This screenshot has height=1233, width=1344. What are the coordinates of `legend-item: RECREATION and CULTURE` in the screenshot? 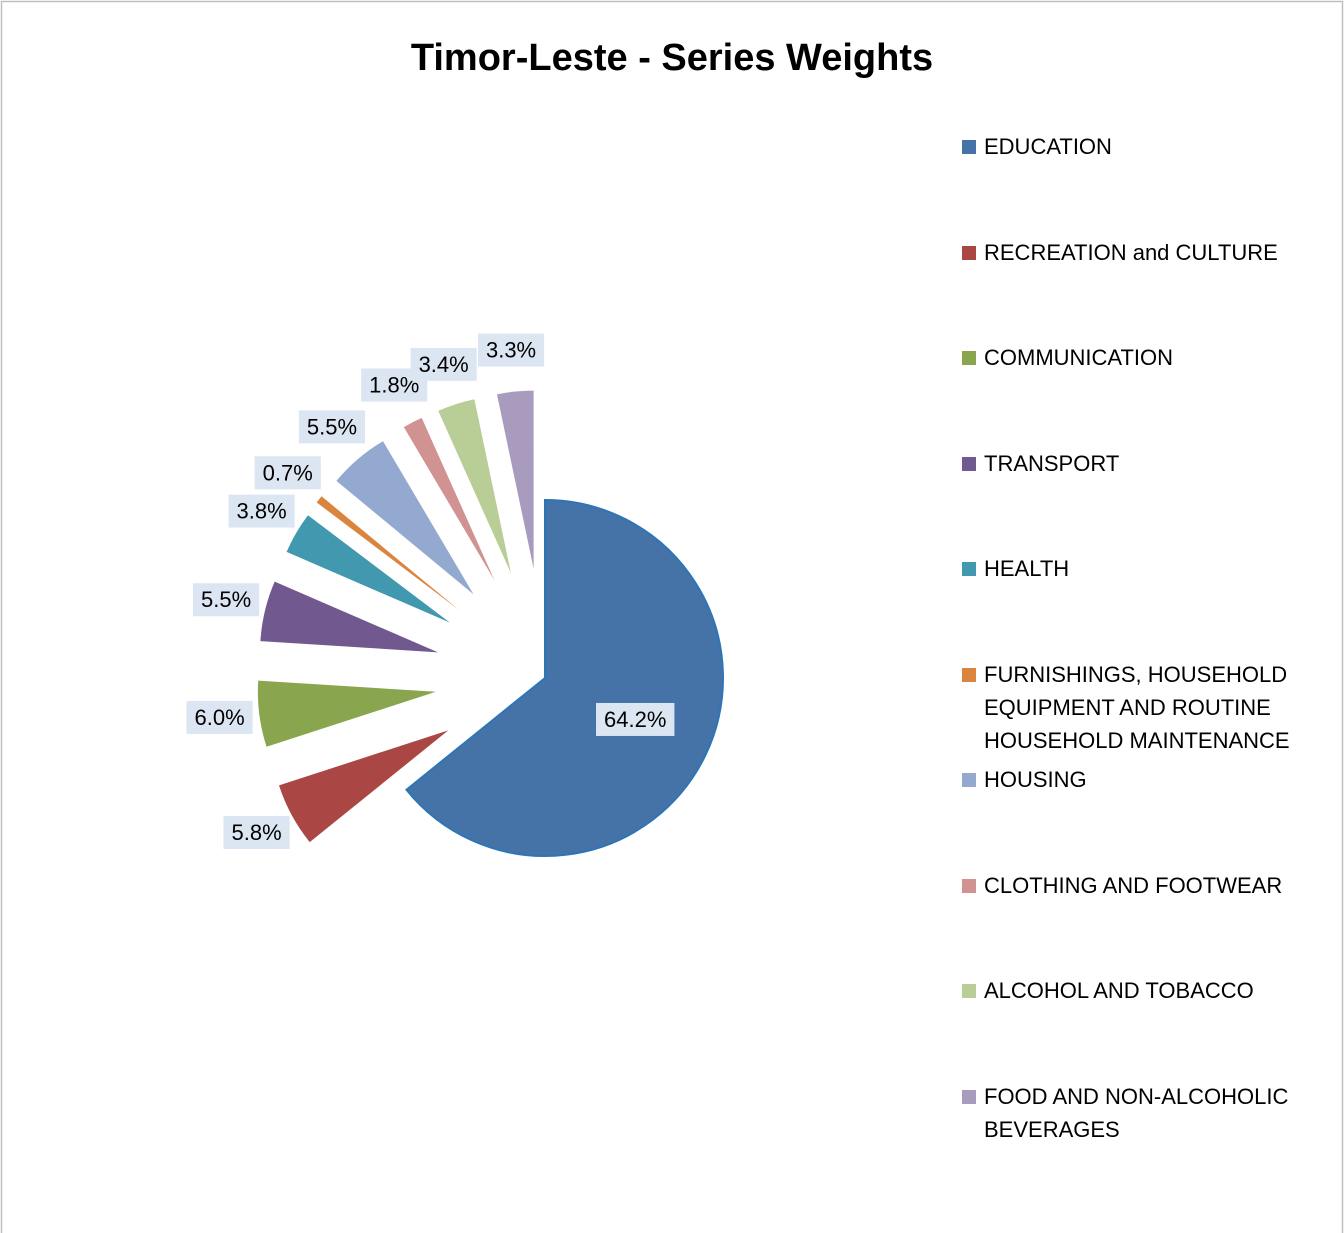 It's located at (1132, 252).